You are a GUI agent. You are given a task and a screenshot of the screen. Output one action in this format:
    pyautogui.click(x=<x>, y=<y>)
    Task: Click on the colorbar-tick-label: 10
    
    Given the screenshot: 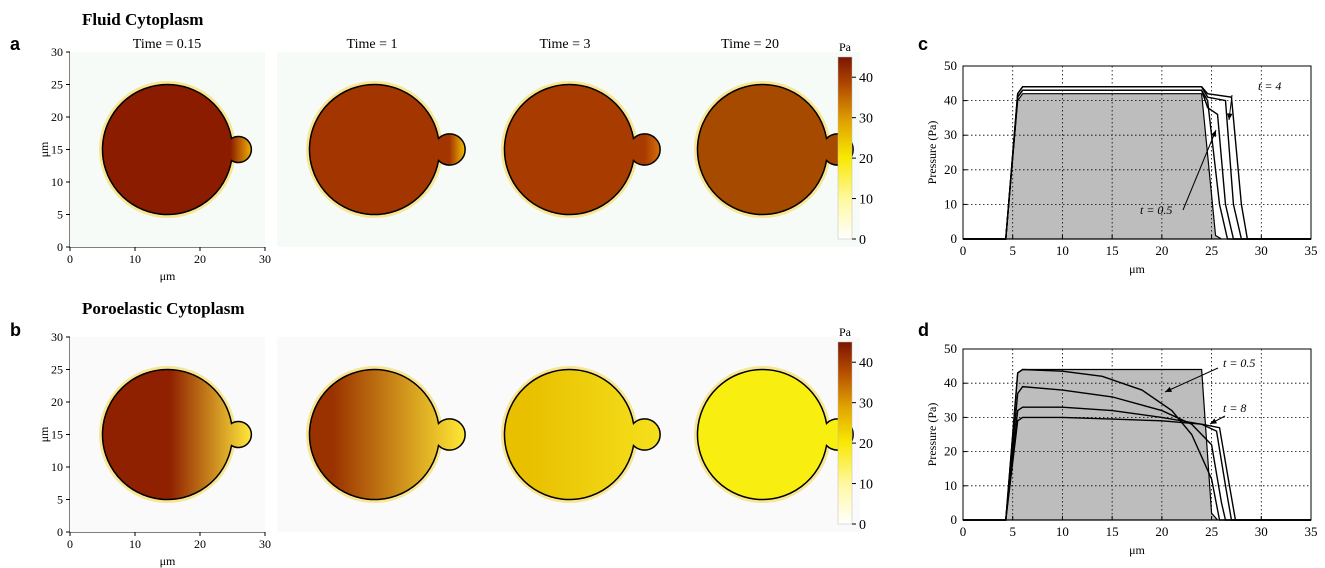 What is the action you would take?
    pyautogui.click(x=866, y=200)
    